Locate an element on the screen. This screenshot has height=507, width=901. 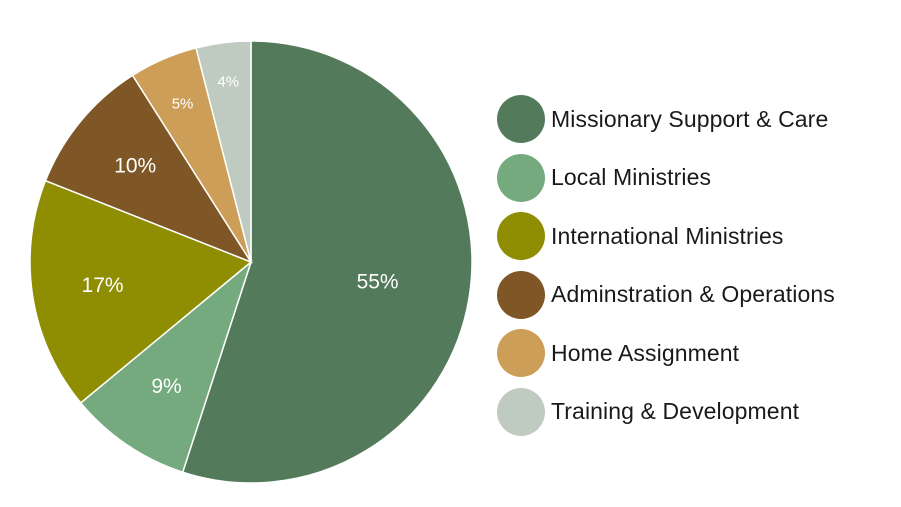
pie-slice-international-ministries is located at coordinates (141, 291).